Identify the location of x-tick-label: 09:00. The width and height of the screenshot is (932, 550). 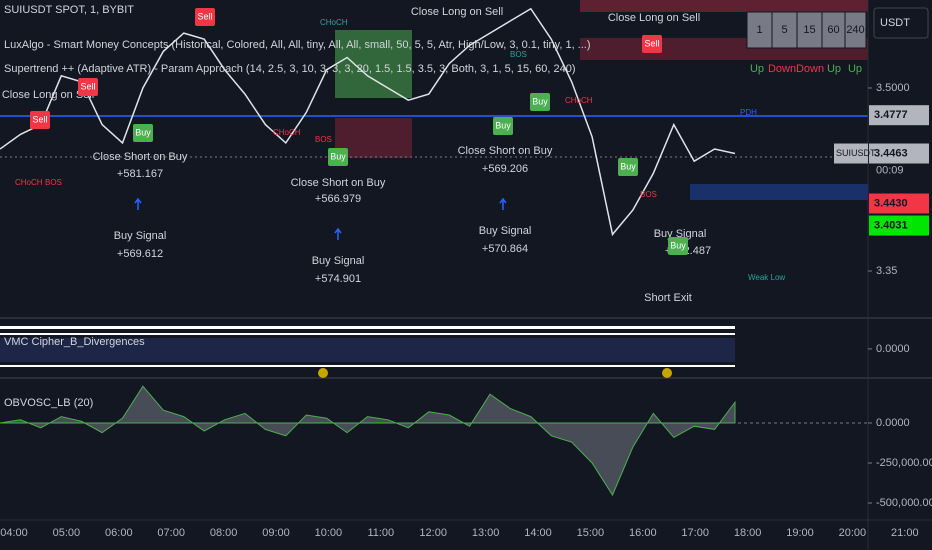
(276, 533).